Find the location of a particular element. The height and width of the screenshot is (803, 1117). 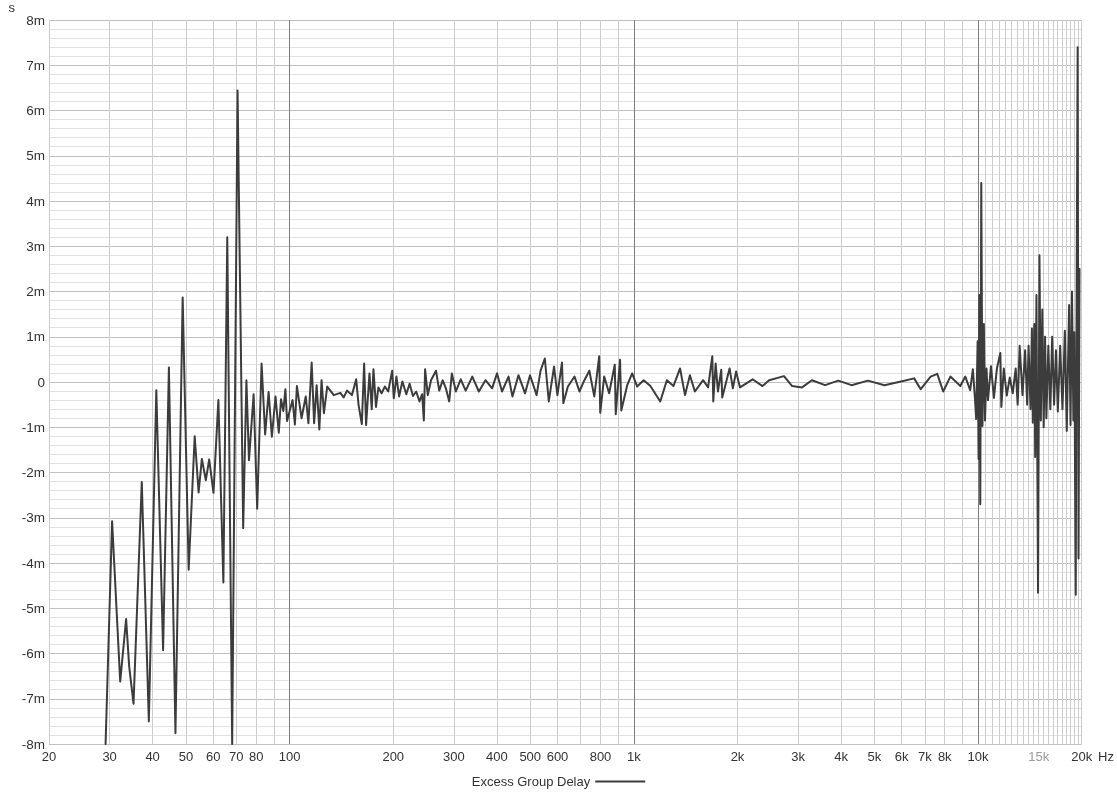

x-tick-label: 5k is located at coordinates (874, 756).